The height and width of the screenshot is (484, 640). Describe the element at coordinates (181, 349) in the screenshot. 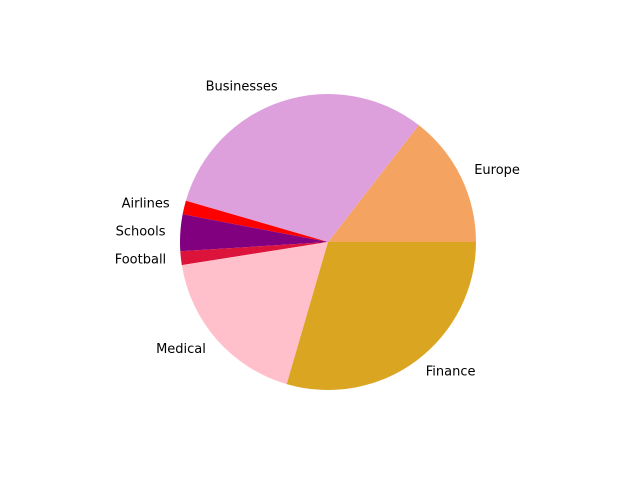

I see `slice-label-medical: Medical` at that location.